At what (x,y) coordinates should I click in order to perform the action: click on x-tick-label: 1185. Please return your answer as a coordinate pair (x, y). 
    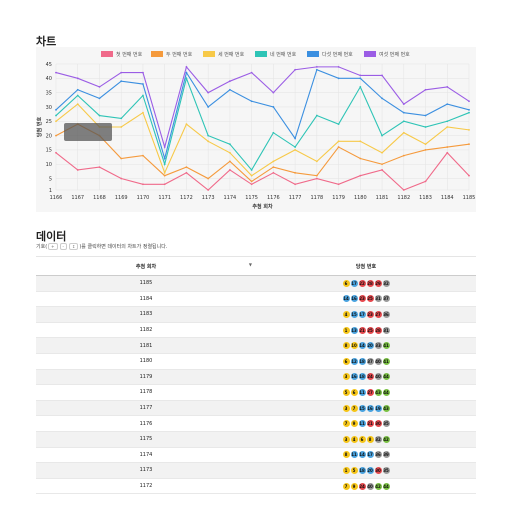
    Looking at the image, I should click on (469, 198).